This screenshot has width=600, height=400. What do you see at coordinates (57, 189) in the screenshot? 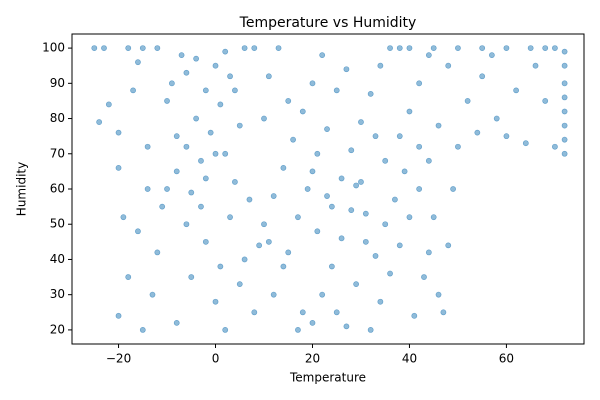
I see `y-tick-label: 60` at bounding box center [57, 189].